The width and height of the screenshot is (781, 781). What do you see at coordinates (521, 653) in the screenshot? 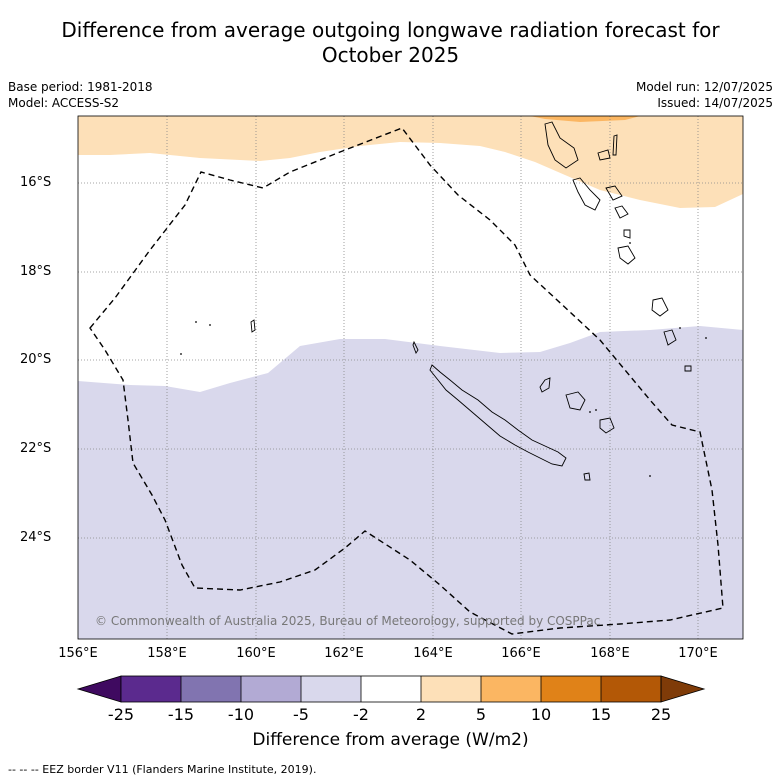
I see `lon-label-166e: 166°E` at bounding box center [521, 653].